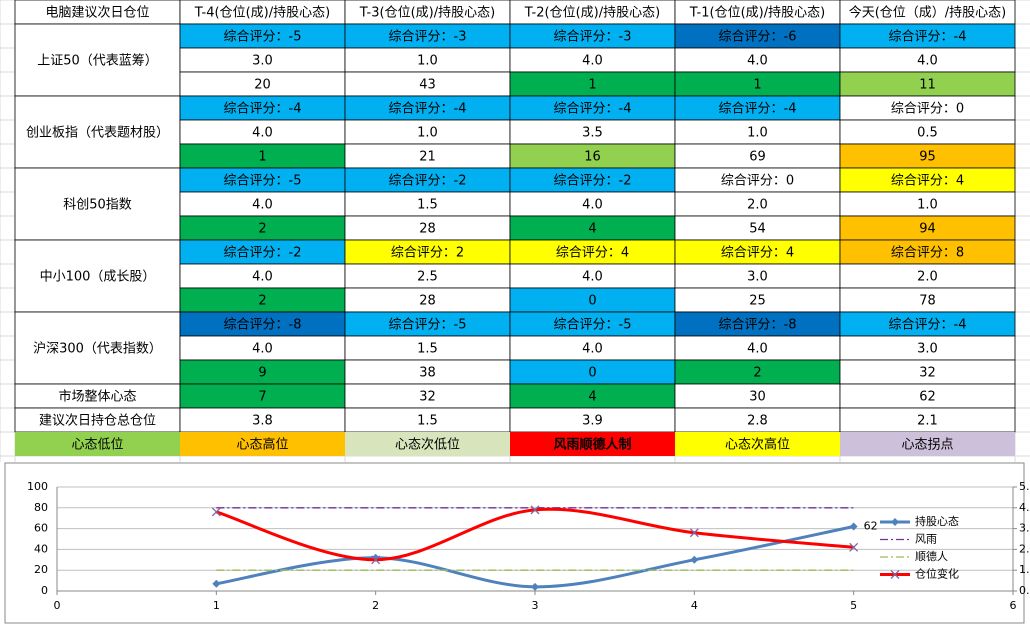 The height and width of the screenshot is (633, 1030). What do you see at coordinates (97, 397) in the screenshot?
I see `row-label: 市场整体心态` at bounding box center [97, 397].